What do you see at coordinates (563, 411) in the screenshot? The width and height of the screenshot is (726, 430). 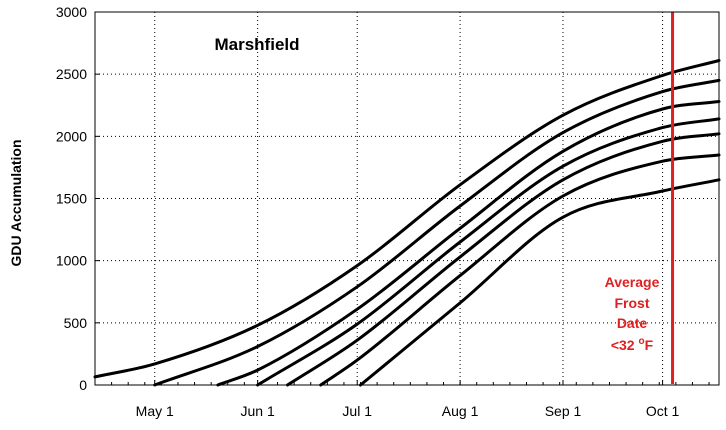 I see `x-tick-label-4: Sep 1` at bounding box center [563, 411].